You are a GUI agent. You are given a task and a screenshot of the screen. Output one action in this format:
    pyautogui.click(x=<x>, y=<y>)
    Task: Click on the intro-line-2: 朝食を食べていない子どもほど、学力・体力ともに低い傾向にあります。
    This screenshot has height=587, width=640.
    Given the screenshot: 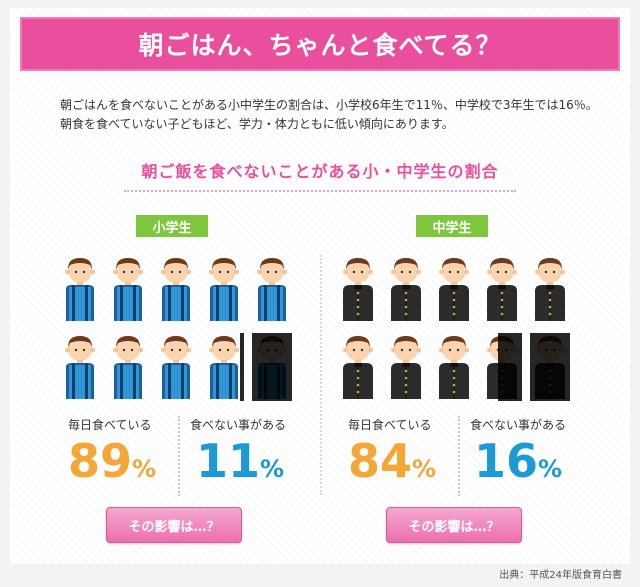 What is the action you would take?
    pyautogui.click(x=257, y=124)
    